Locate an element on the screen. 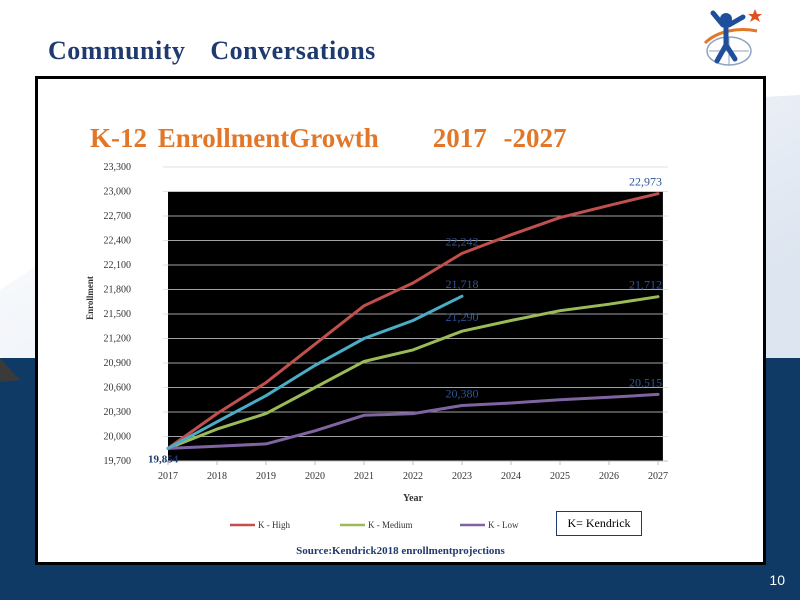  y-tick-label: 23,300 is located at coordinates (118, 167).